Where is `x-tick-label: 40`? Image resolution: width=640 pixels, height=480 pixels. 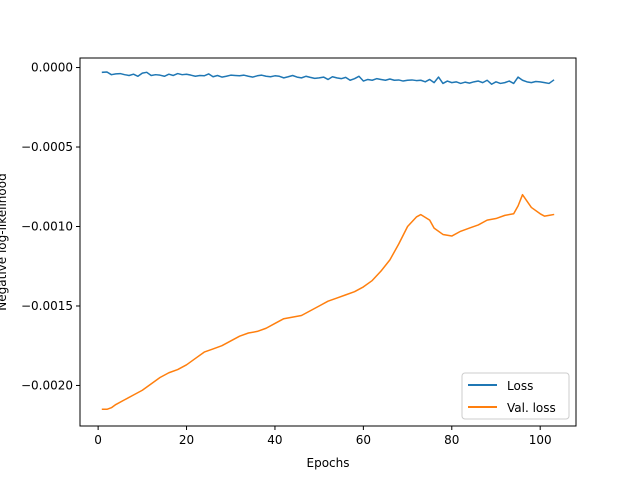
x-tick-label: 40 is located at coordinates (274, 440).